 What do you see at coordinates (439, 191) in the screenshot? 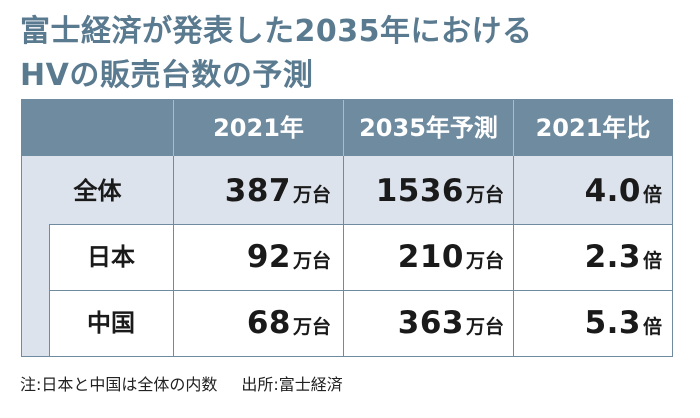
I see `cell-total-2035: 1536 万台` at bounding box center [439, 191].